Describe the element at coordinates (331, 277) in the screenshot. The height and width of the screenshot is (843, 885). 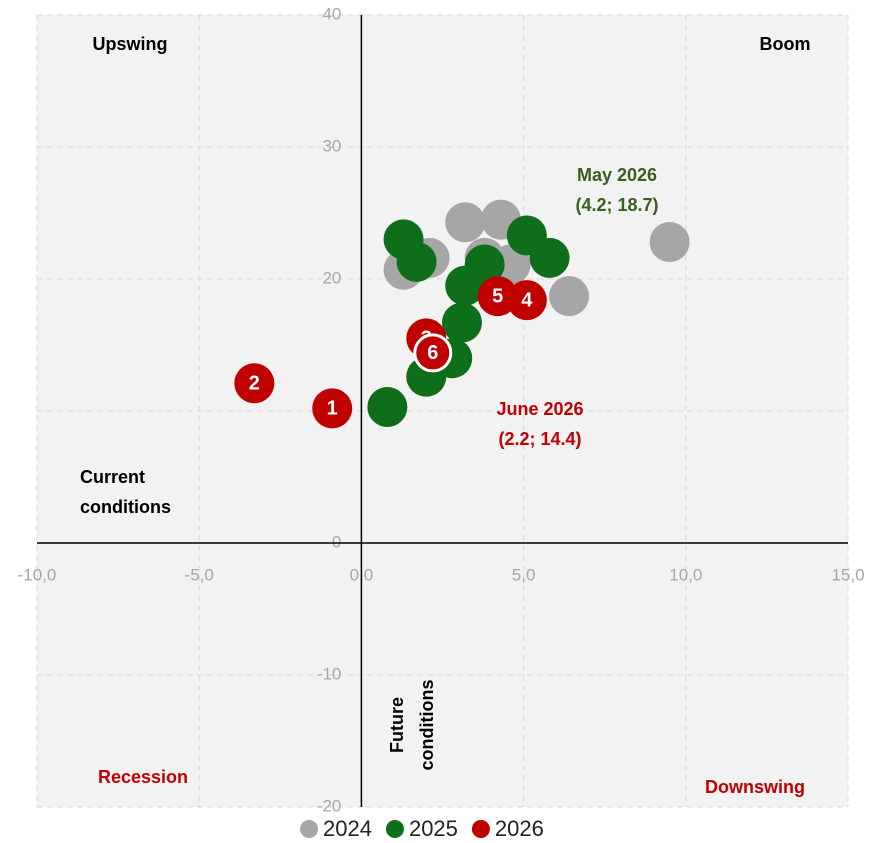
I see `y-tick-label: 20` at that location.